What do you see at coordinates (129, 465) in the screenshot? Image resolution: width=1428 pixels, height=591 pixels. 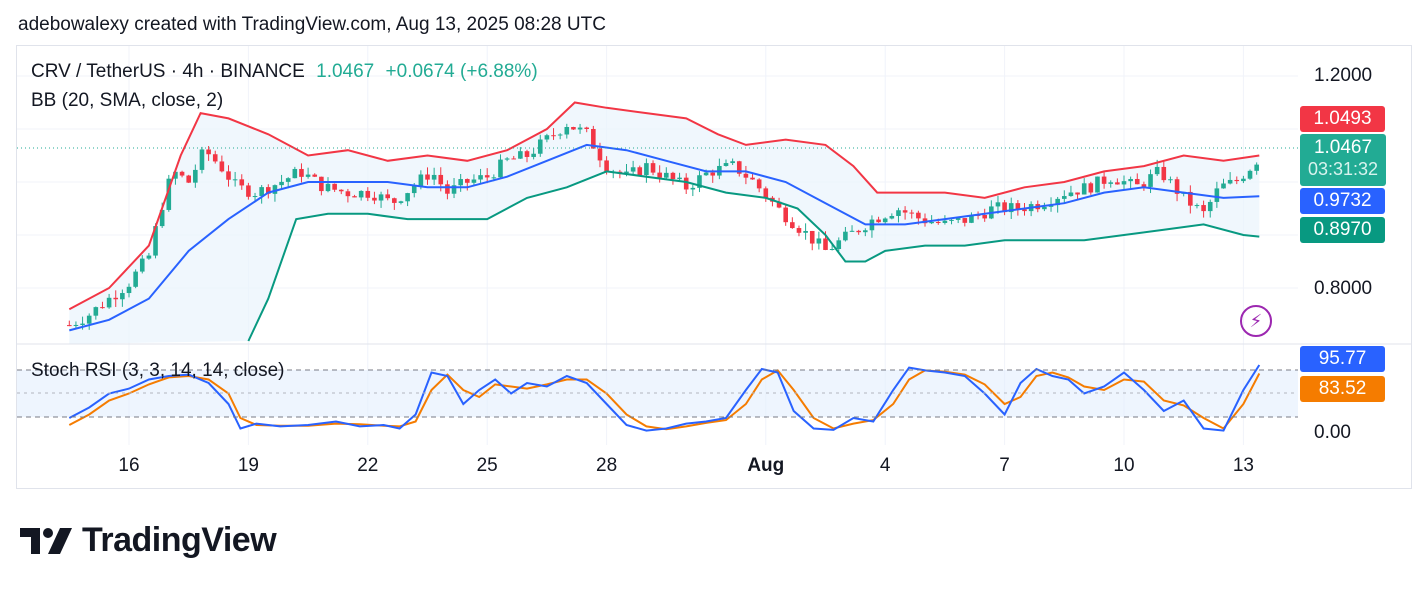 I see `time-axis-label-0: 16` at bounding box center [129, 465].